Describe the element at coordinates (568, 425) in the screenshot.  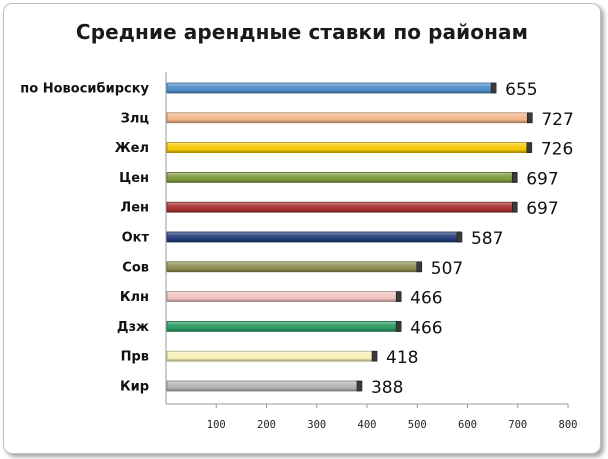
I see `x-tick-label: 800` at that location.